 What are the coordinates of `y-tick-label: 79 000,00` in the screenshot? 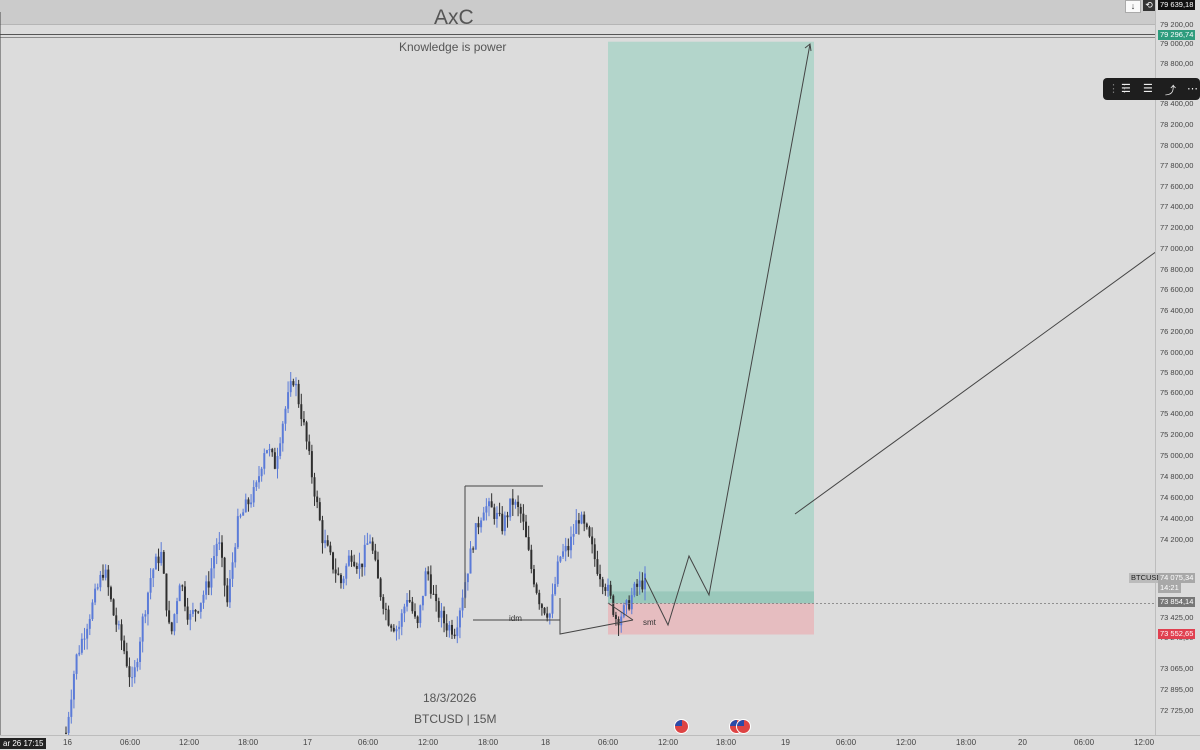 It's located at (1177, 43).